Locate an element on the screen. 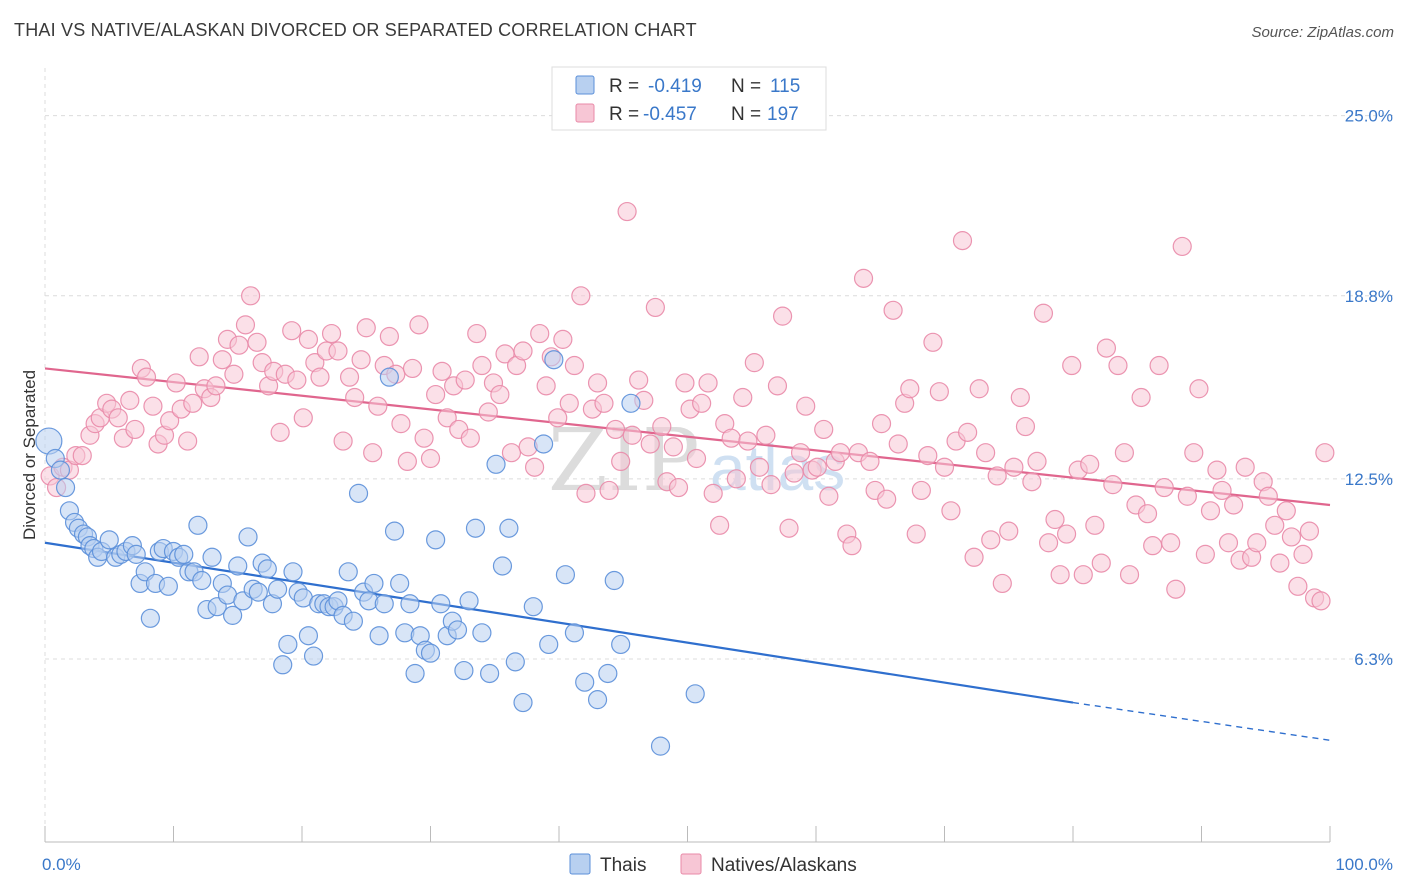 This screenshot has width=1406, height=892. legend-r-value-thais: -0.419 is located at coordinates (675, 86).